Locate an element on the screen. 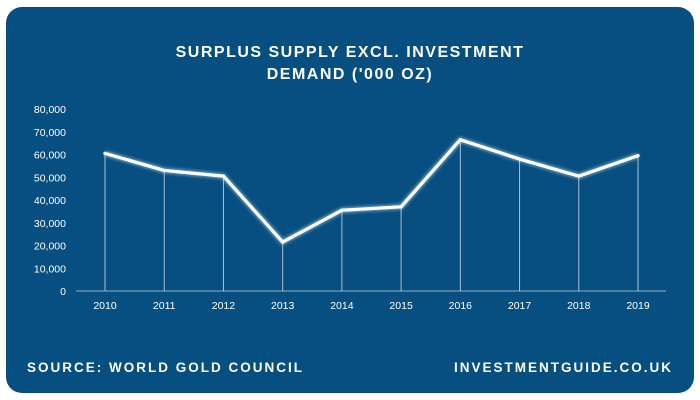  y-tick-label: 30,000 is located at coordinates (50, 224).